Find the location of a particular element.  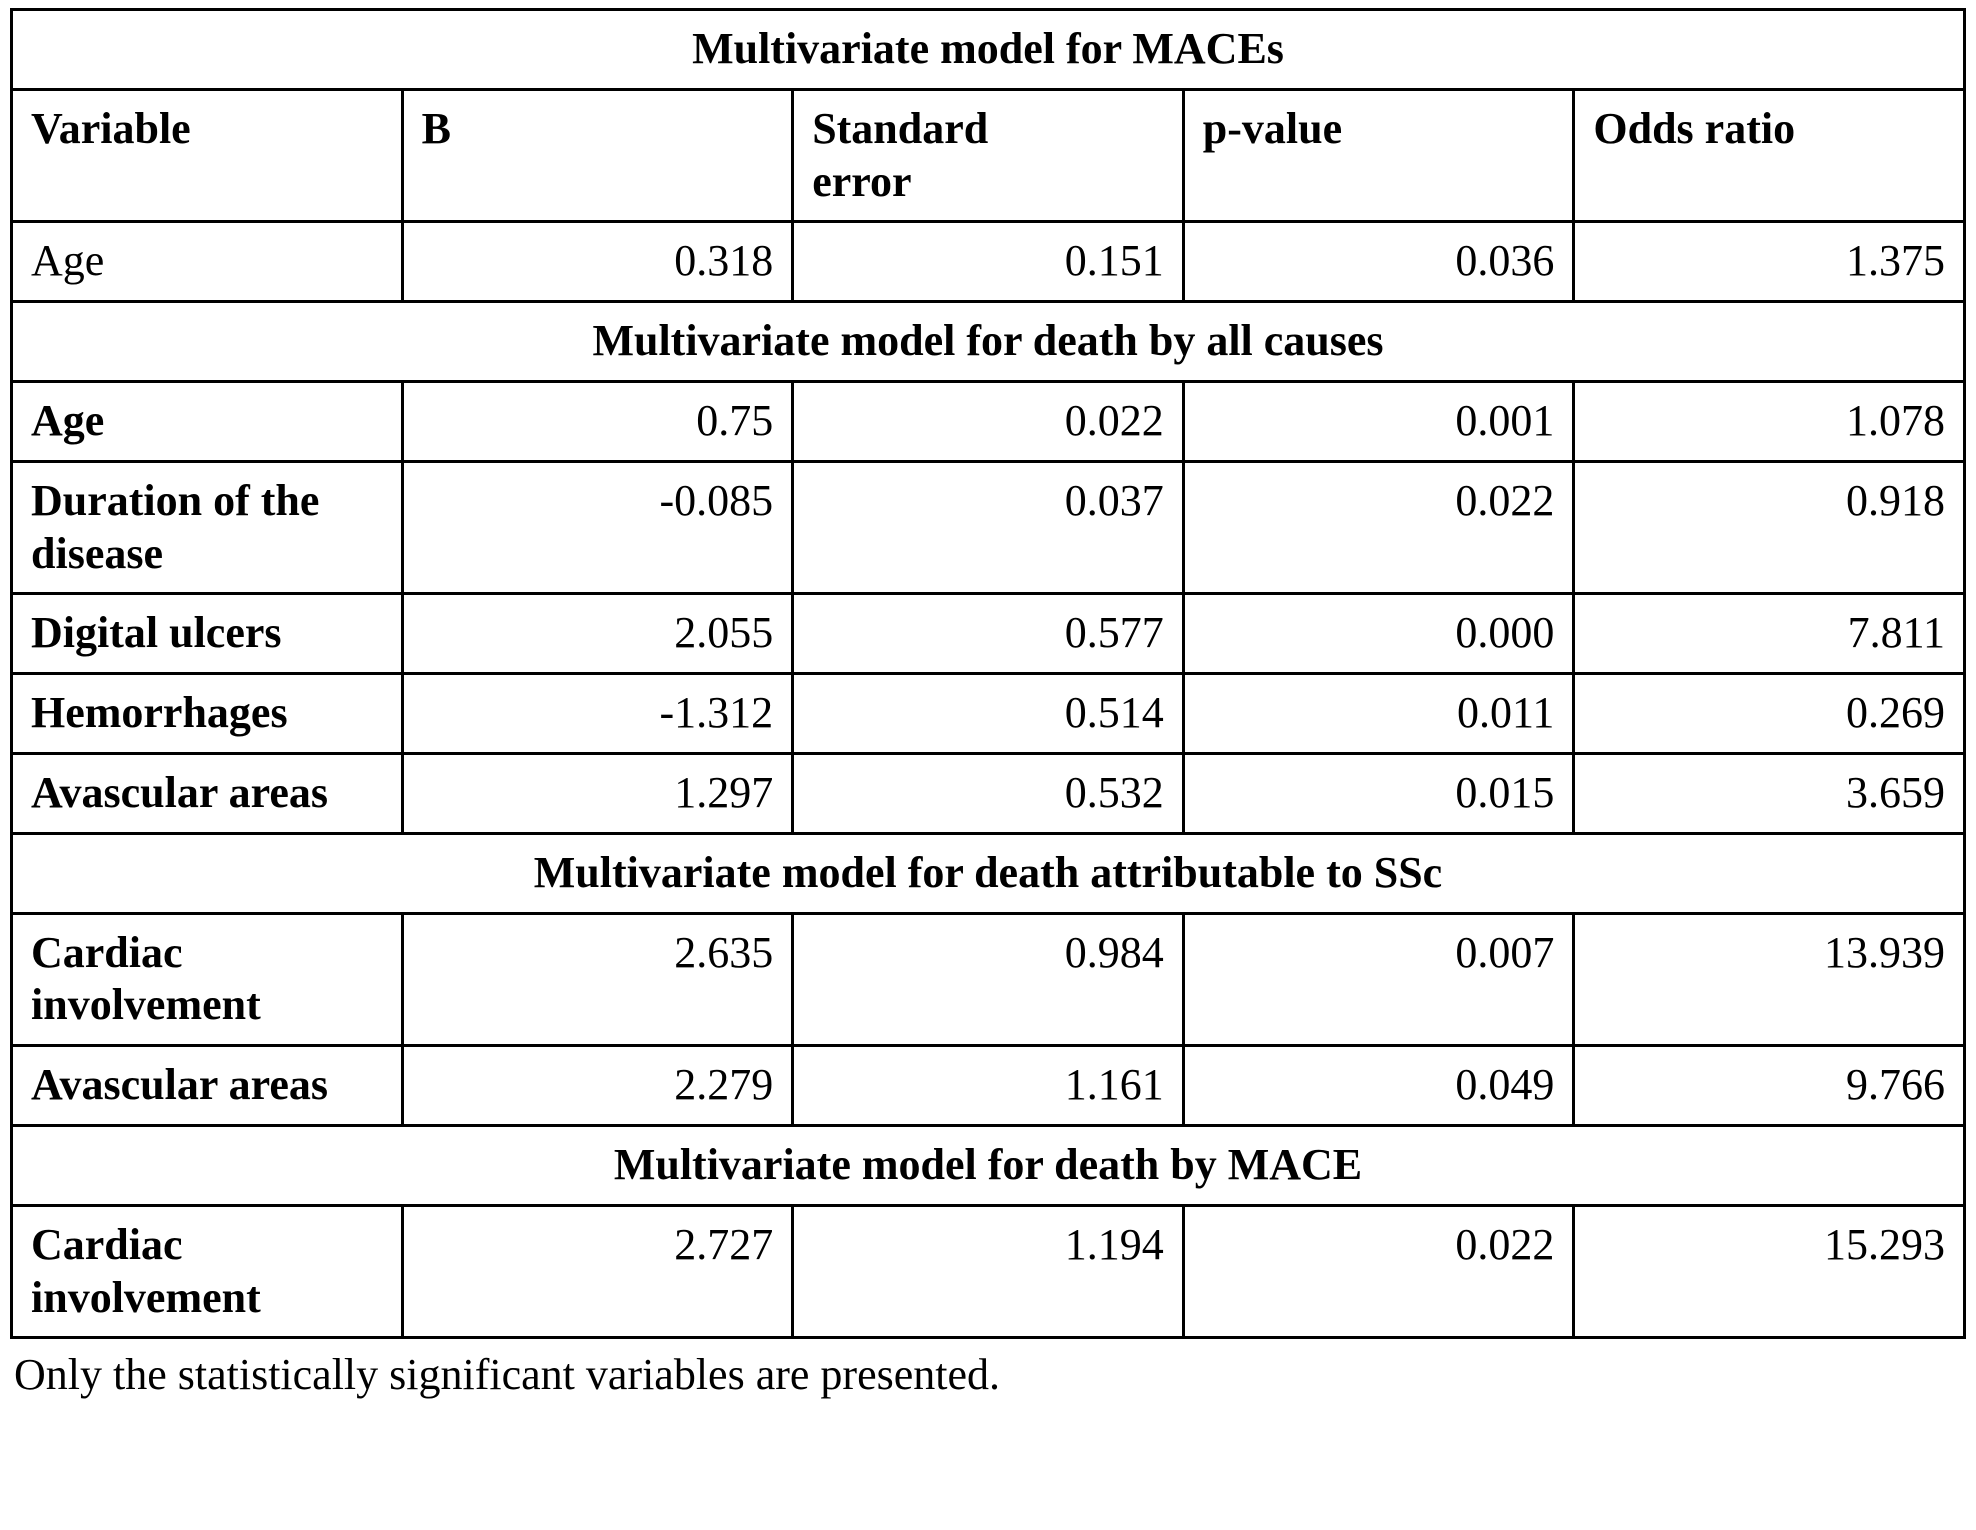

cell-standard-error: 0.577 is located at coordinates (988, 634).